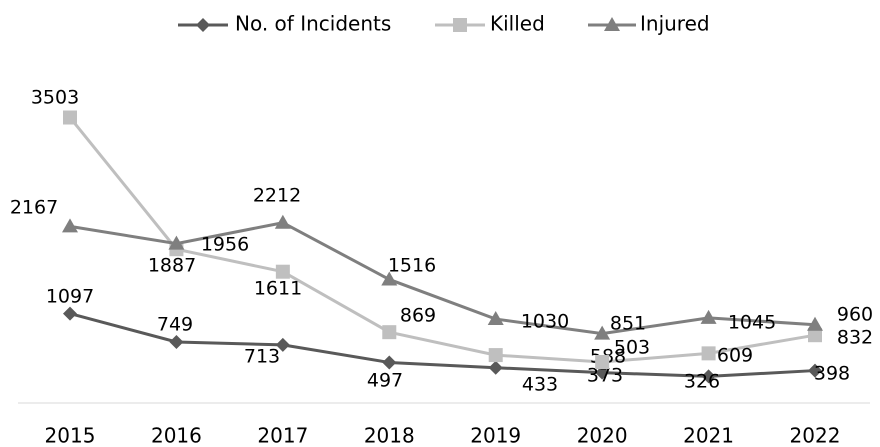 This screenshot has width=880, height=447. I want to click on legend-label: No. of Incidents, so click(313, 24).